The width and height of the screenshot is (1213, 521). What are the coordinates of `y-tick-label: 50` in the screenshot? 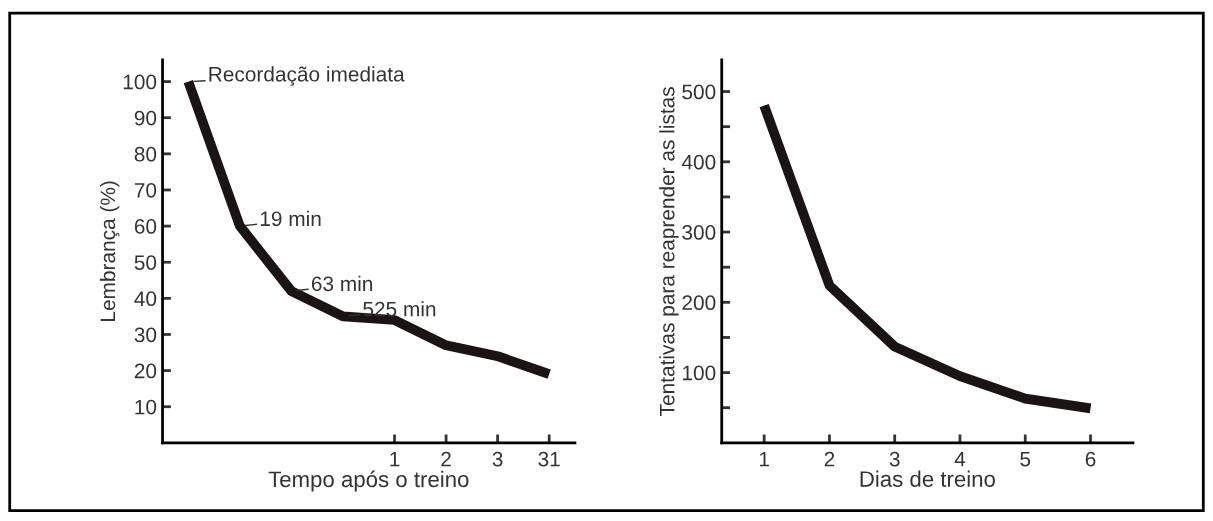 It's located at (145, 262).